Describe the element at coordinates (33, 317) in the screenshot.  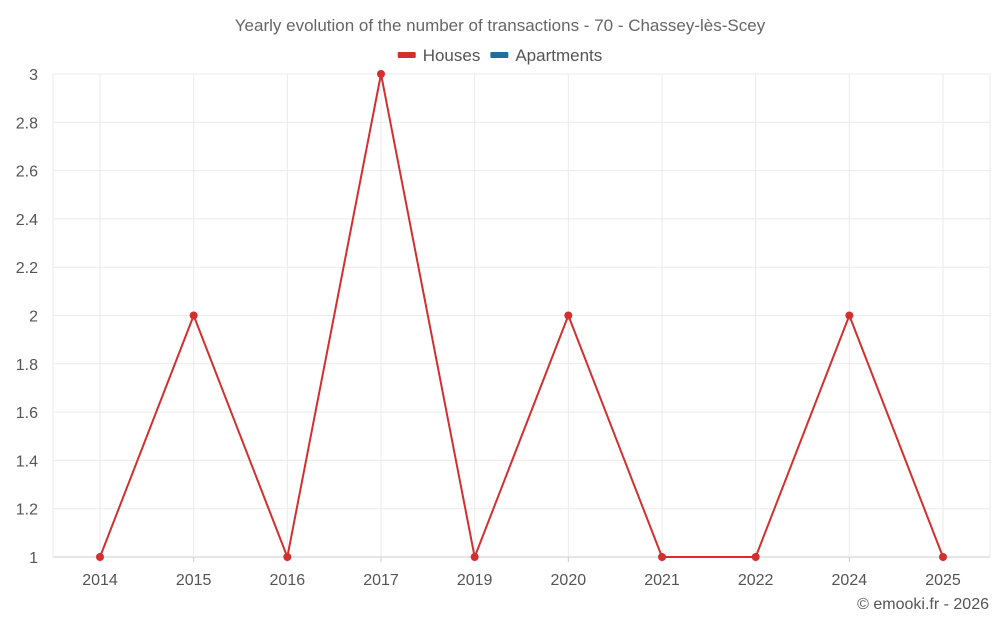
I see `y-tick-label: 2` at that location.